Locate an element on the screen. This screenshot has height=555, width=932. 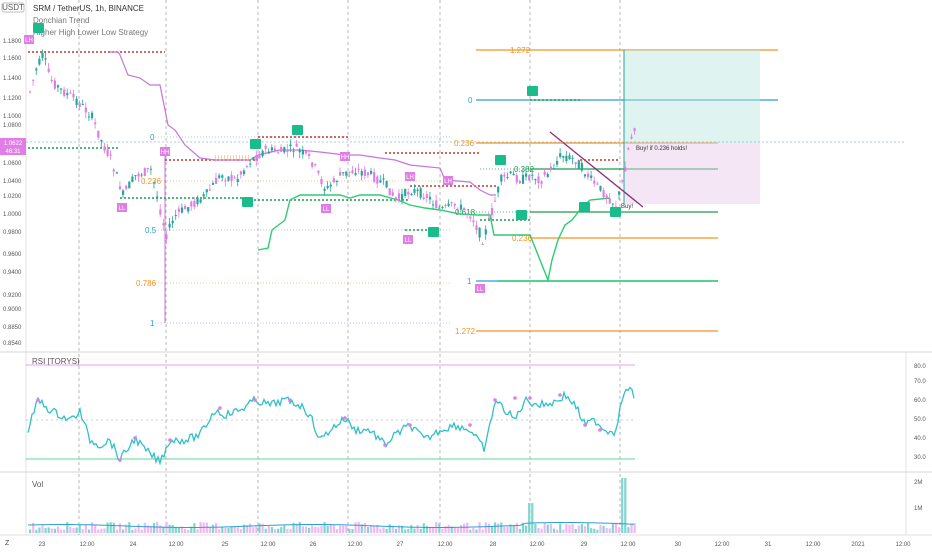
price-tick: 0.8540 is located at coordinates (12, 344).